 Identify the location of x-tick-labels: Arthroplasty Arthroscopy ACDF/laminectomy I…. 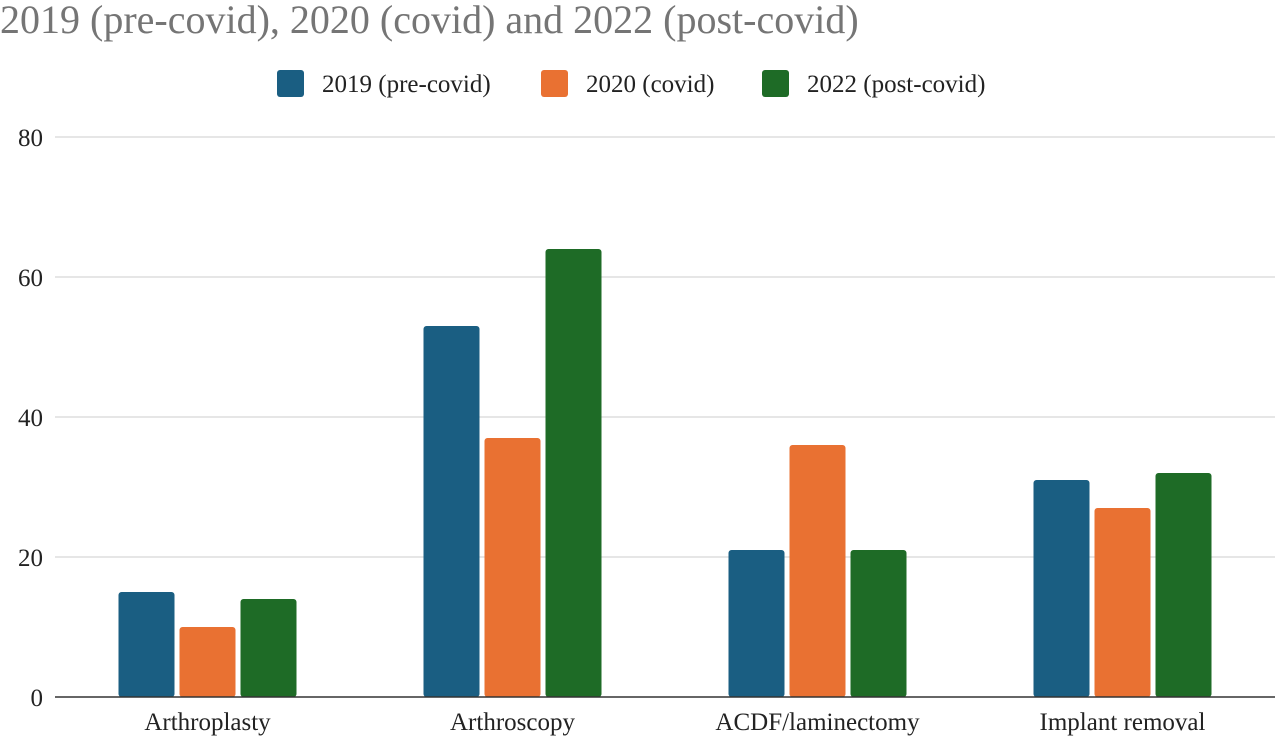
(674, 722).